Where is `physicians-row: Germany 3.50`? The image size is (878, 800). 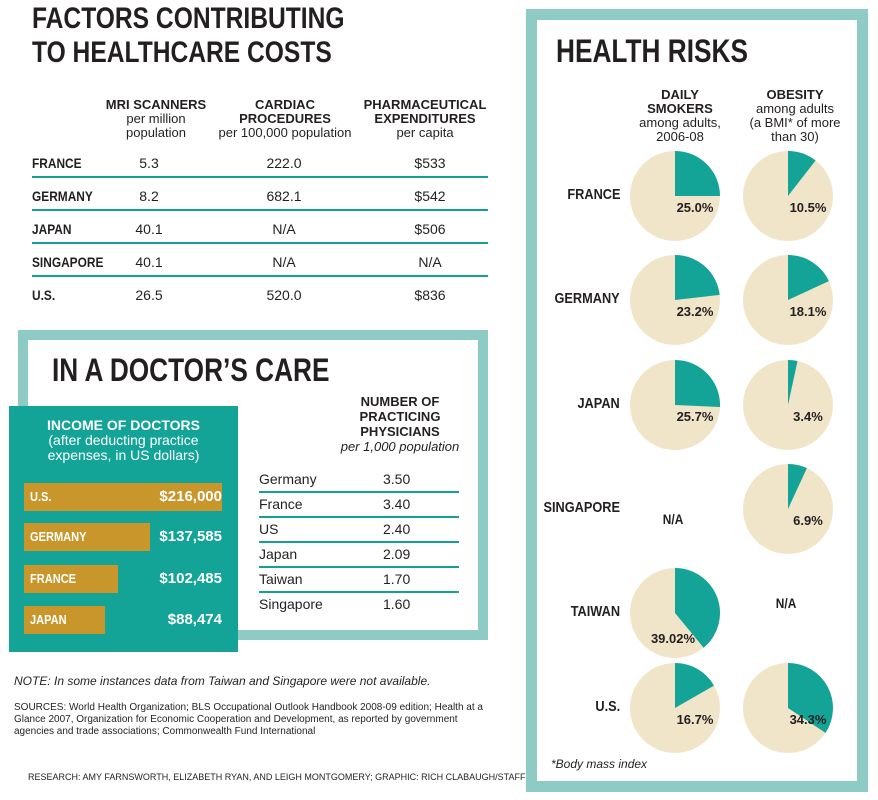
physicians-row: Germany 3.50 is located at coordinates (359, 481).